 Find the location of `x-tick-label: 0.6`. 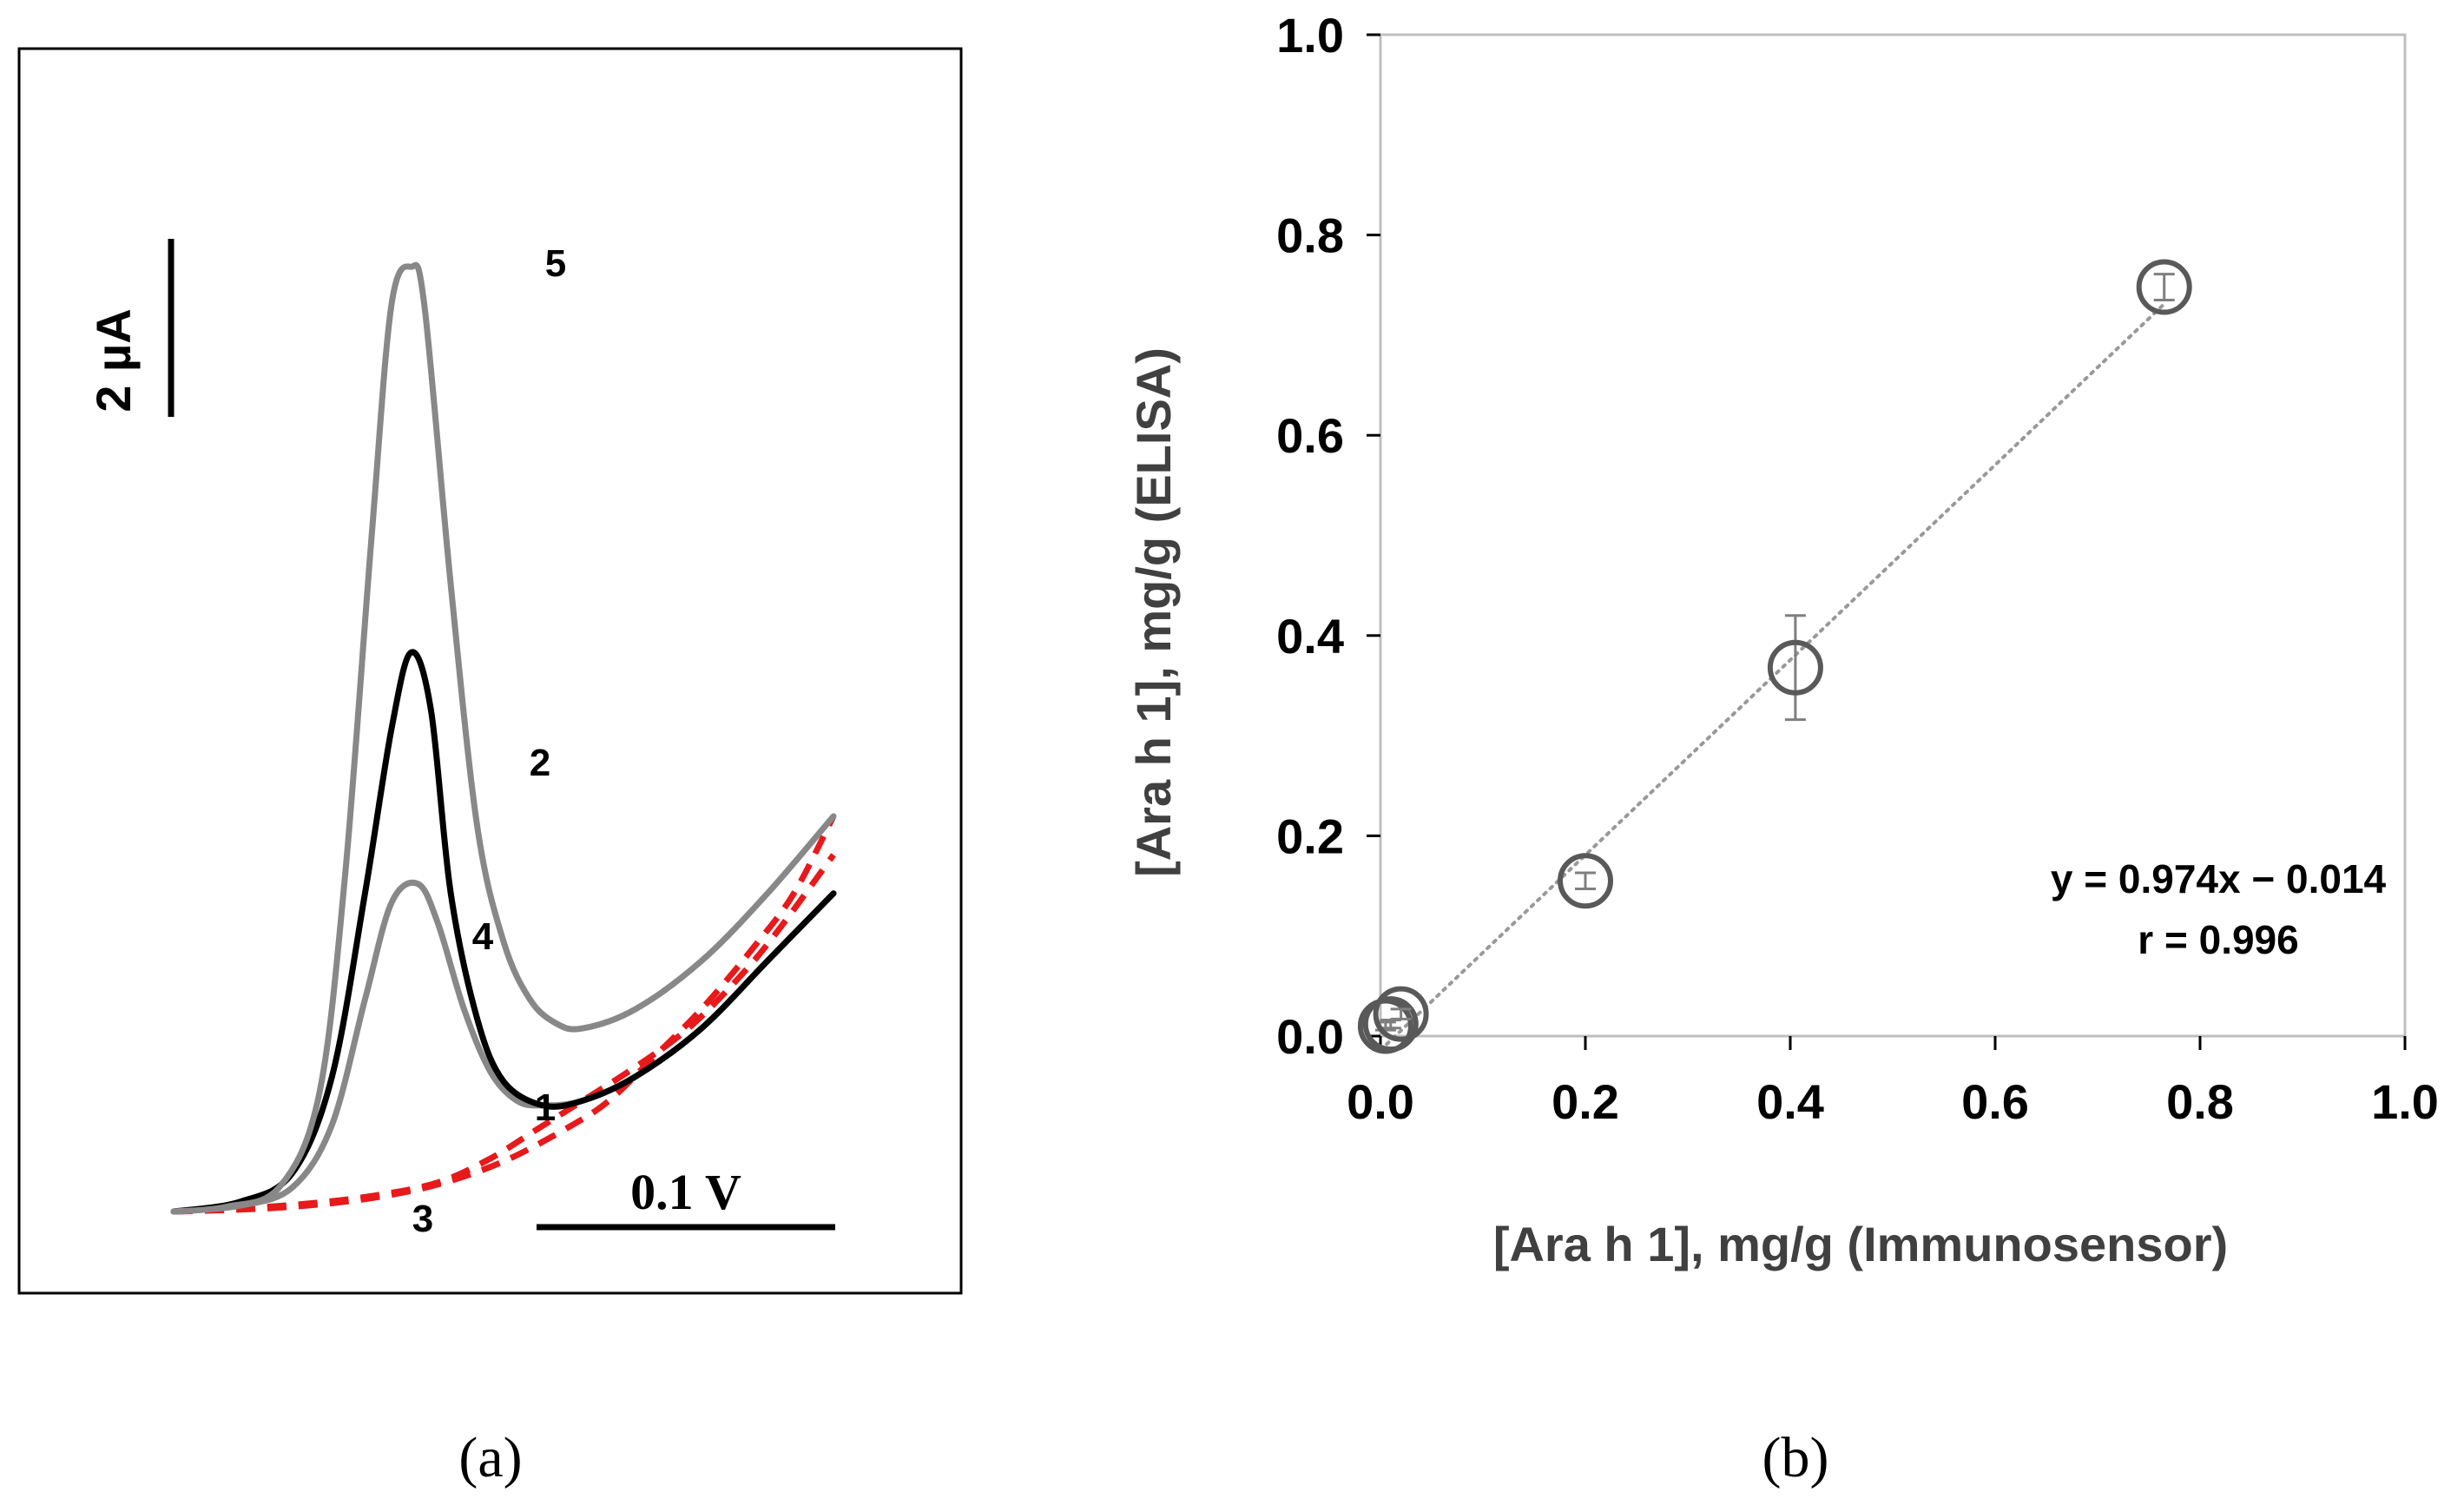

x-tick-label: 0.6 is located at coordinates (1995, 1101).